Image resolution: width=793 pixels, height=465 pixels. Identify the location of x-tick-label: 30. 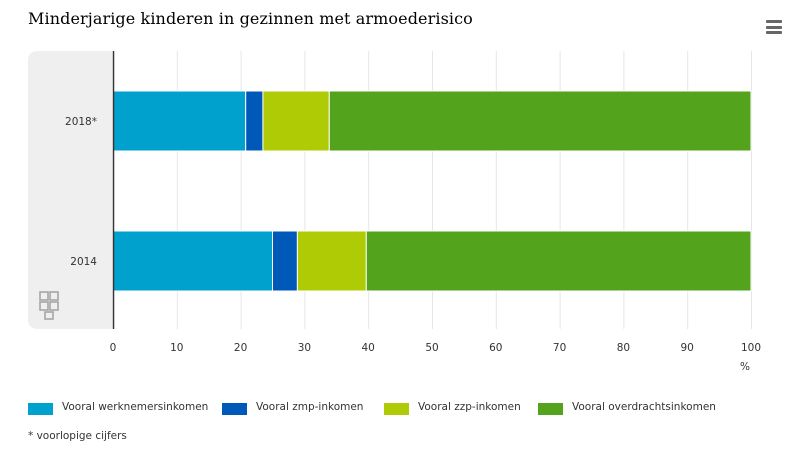
(304, 348).